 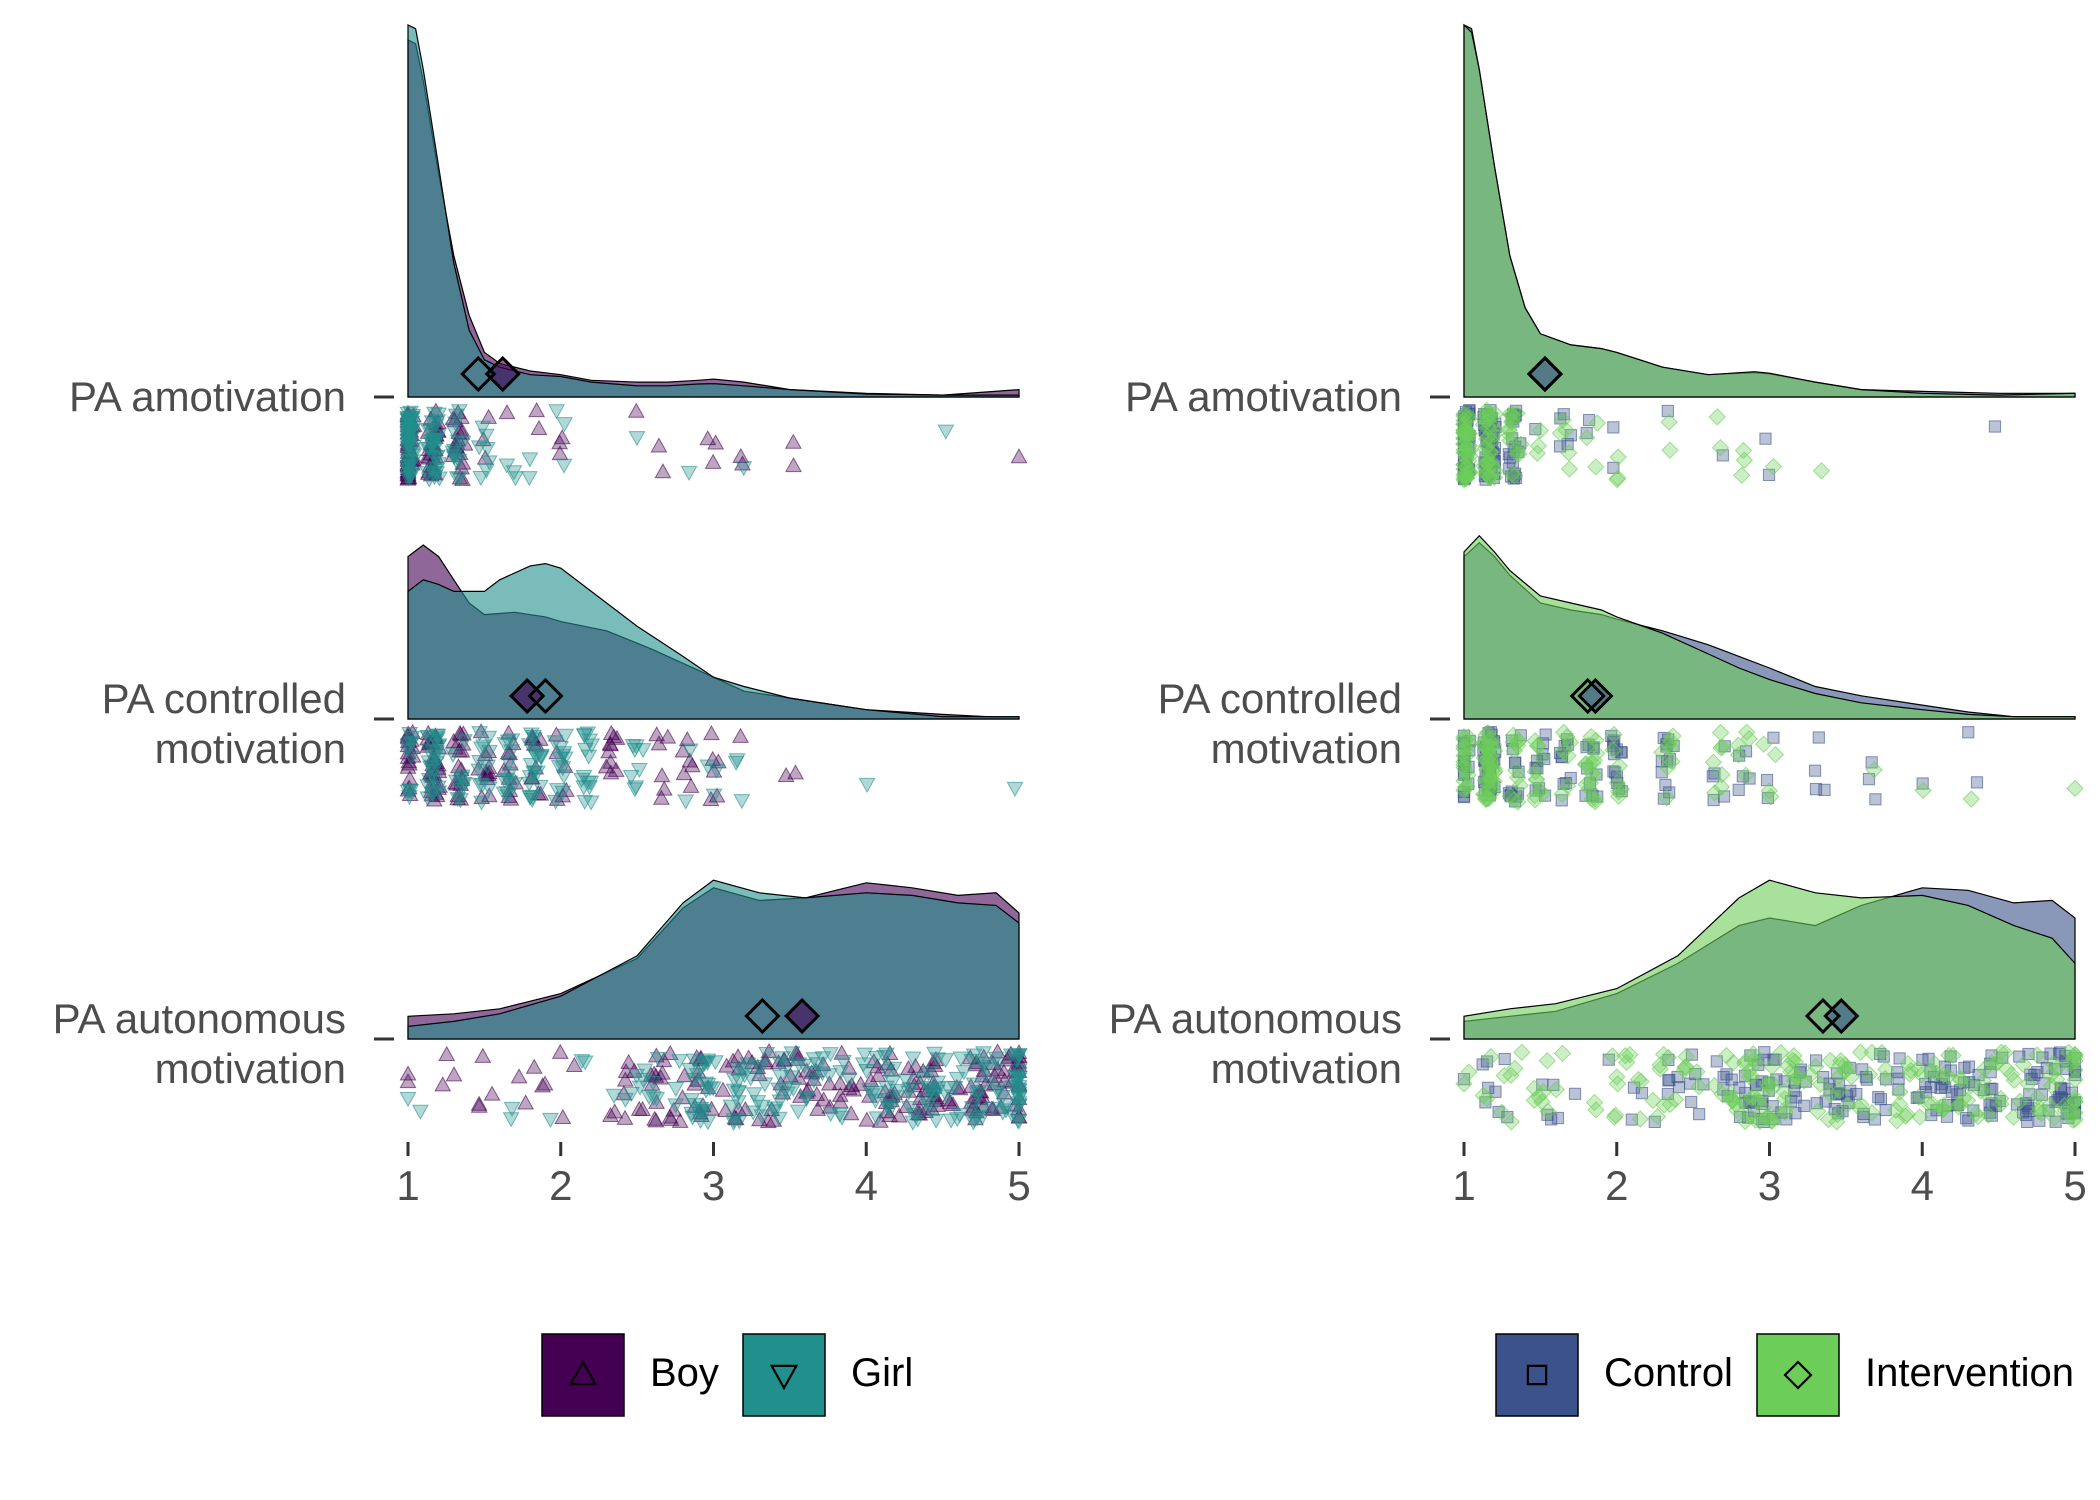 I want to click on density-girl, so click(x=713, y=959).